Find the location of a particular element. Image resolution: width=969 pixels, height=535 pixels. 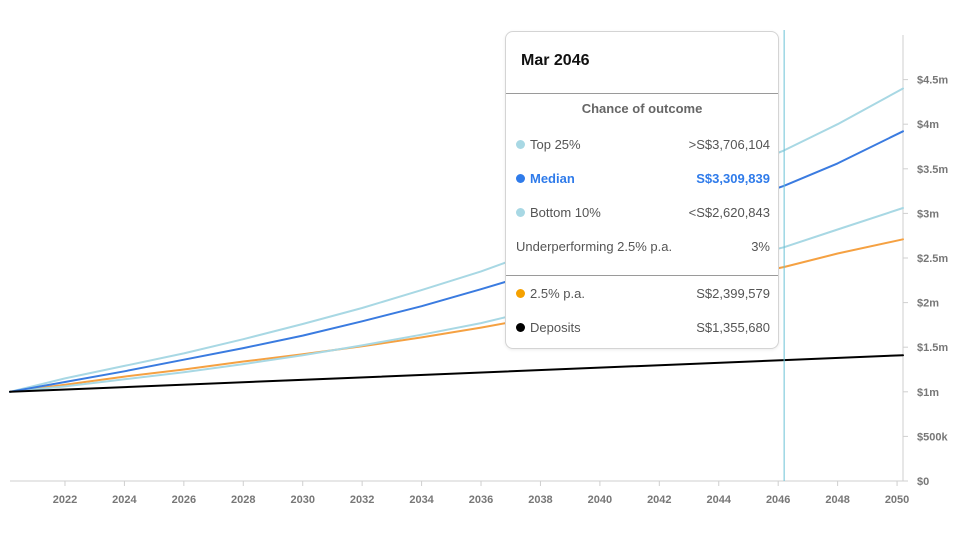

bottom-10-dot is located at coordinates (520, 212).